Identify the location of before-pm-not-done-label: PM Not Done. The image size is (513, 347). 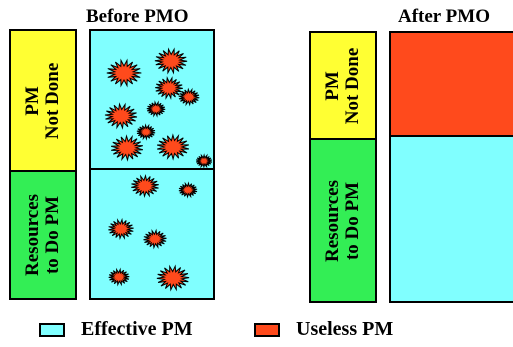
(42, 100).